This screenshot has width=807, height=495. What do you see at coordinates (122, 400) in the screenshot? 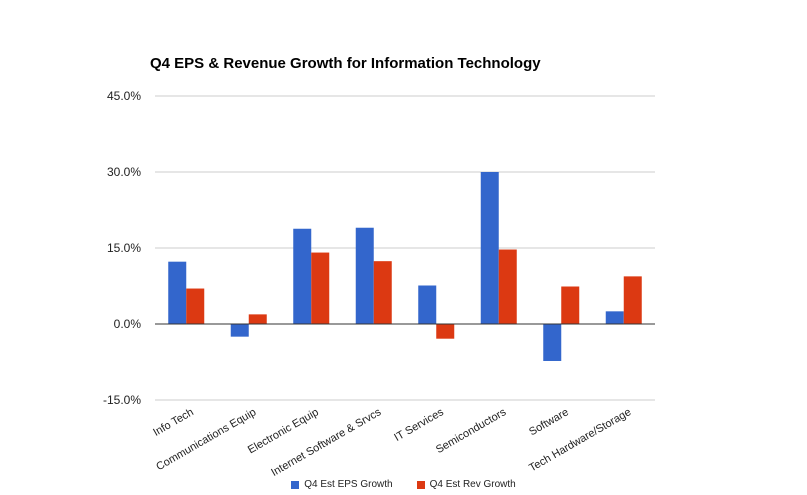
I see `y-tick-label: -15.0%` at bounding box center [122, 400].